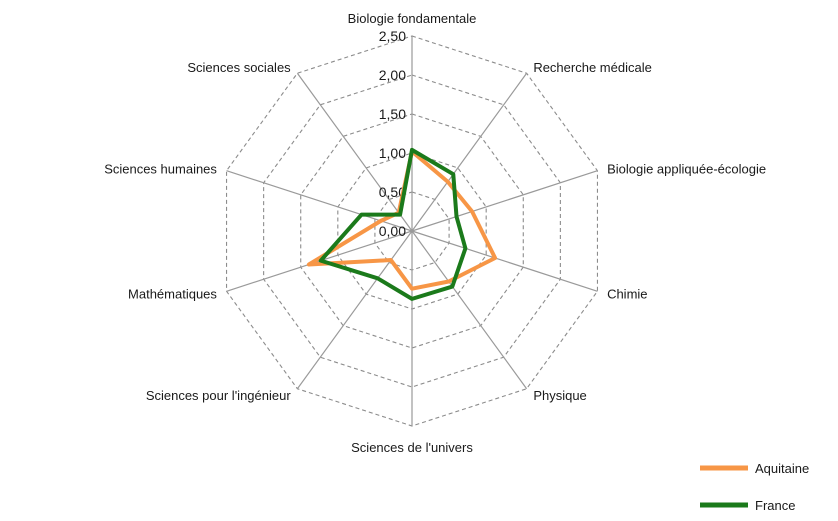 Image resolution: width=838 pixels, height=521 pixels. What do you see at coordinates (392, 133) in the screenshot?
I see `radial-tick-labels: 0,00 0,50 1,00 1,50 2,00 2,50` at bounding box center [392, 133].